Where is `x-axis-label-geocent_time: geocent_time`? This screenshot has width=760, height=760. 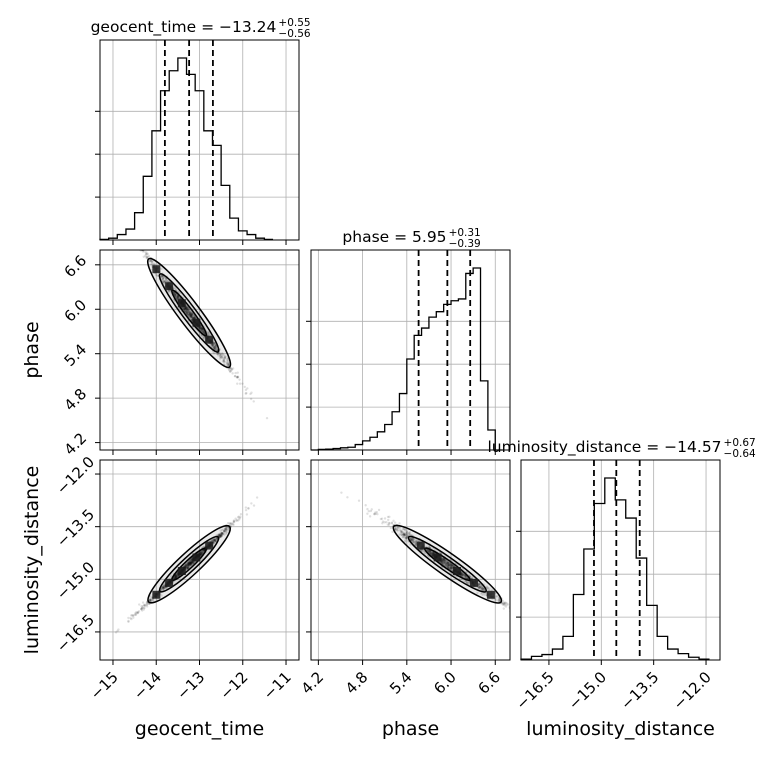
x-axis-label-geocent_time: geocent_time is located at coordinates (199, 729).